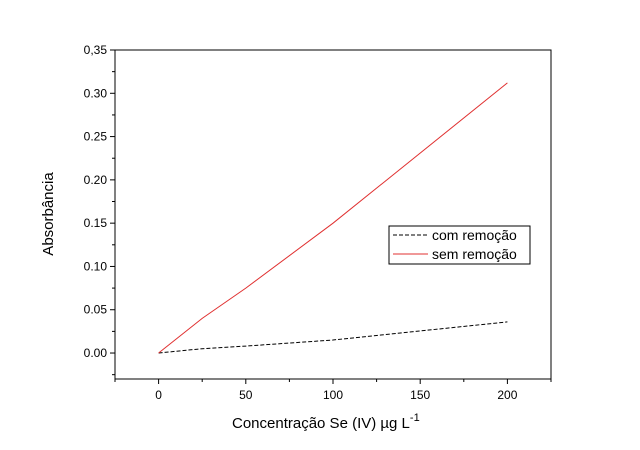  What do you see at coordinates (96, 137) in the screenshot?
I see `y-tick-label: 0.25` at bounding box center [96, 137].